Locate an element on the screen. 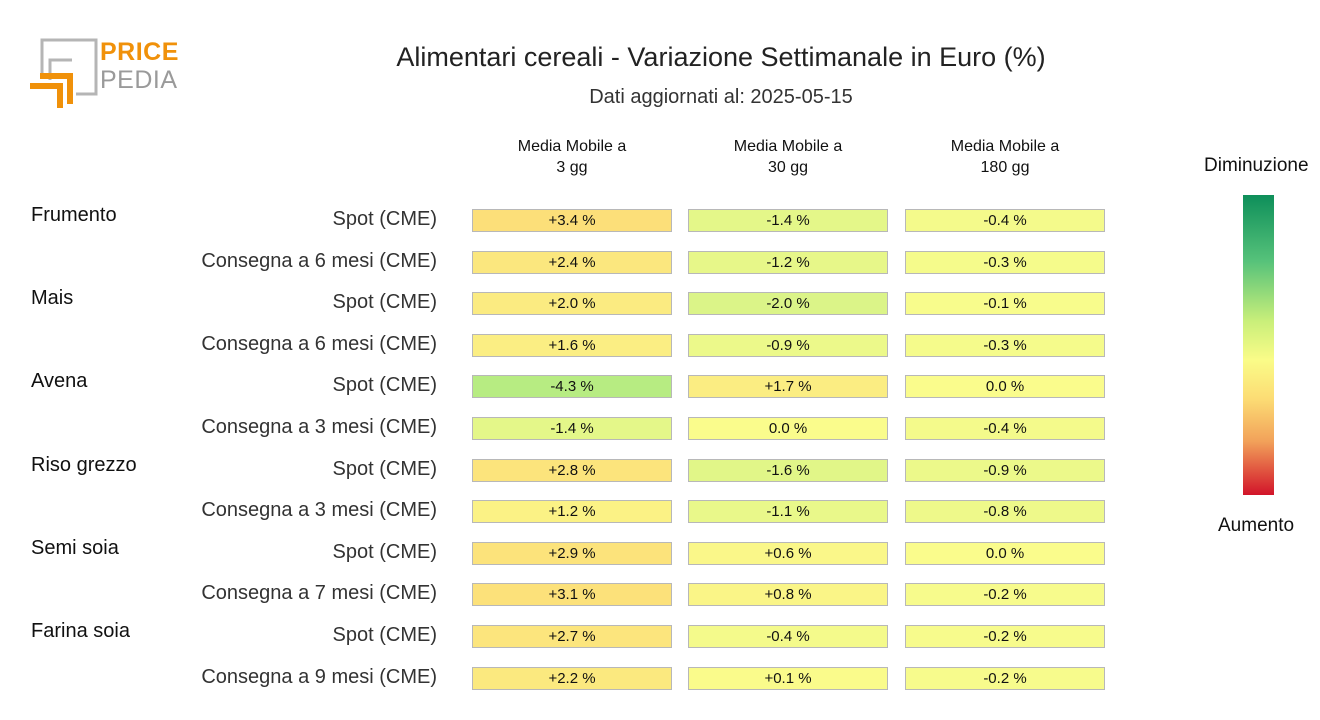 Image resolution: width=1320 pixels, height=720 pixels. heatmap-cell: -1.2 % is located at coordinates (788, 262).